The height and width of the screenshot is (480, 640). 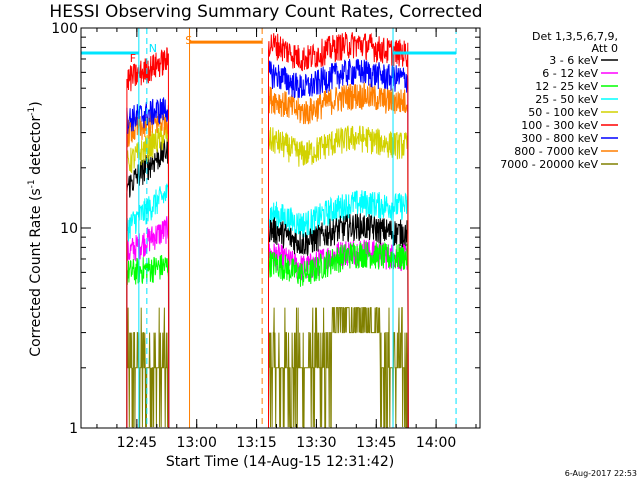 I want to click on timestamp: 6-Aug-2017 22:53, so click(x=601, y=473).